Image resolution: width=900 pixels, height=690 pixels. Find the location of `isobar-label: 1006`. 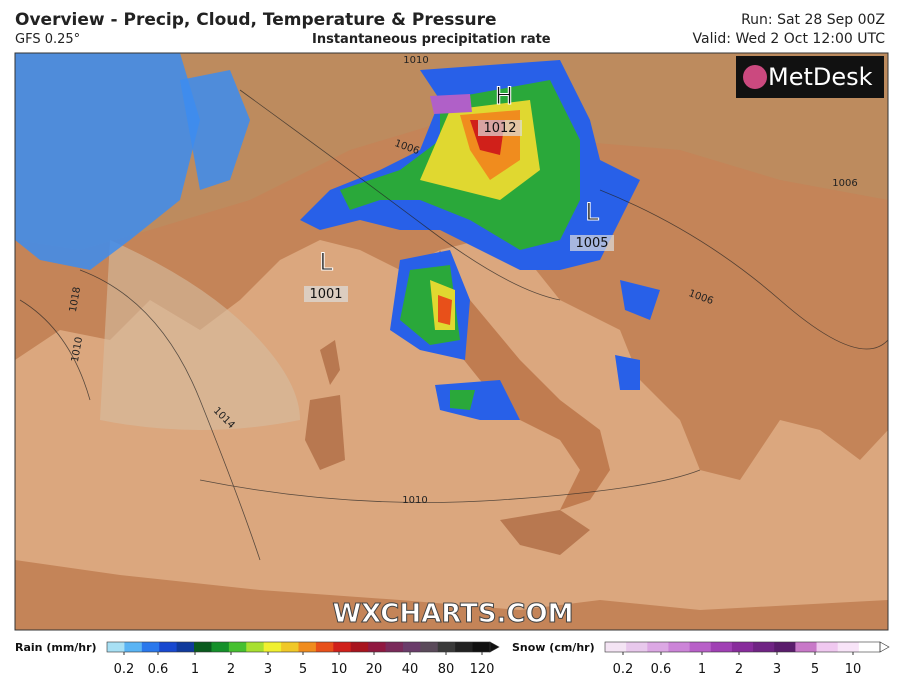

isobar-label: 1006 is located at coordinates (844, 183).